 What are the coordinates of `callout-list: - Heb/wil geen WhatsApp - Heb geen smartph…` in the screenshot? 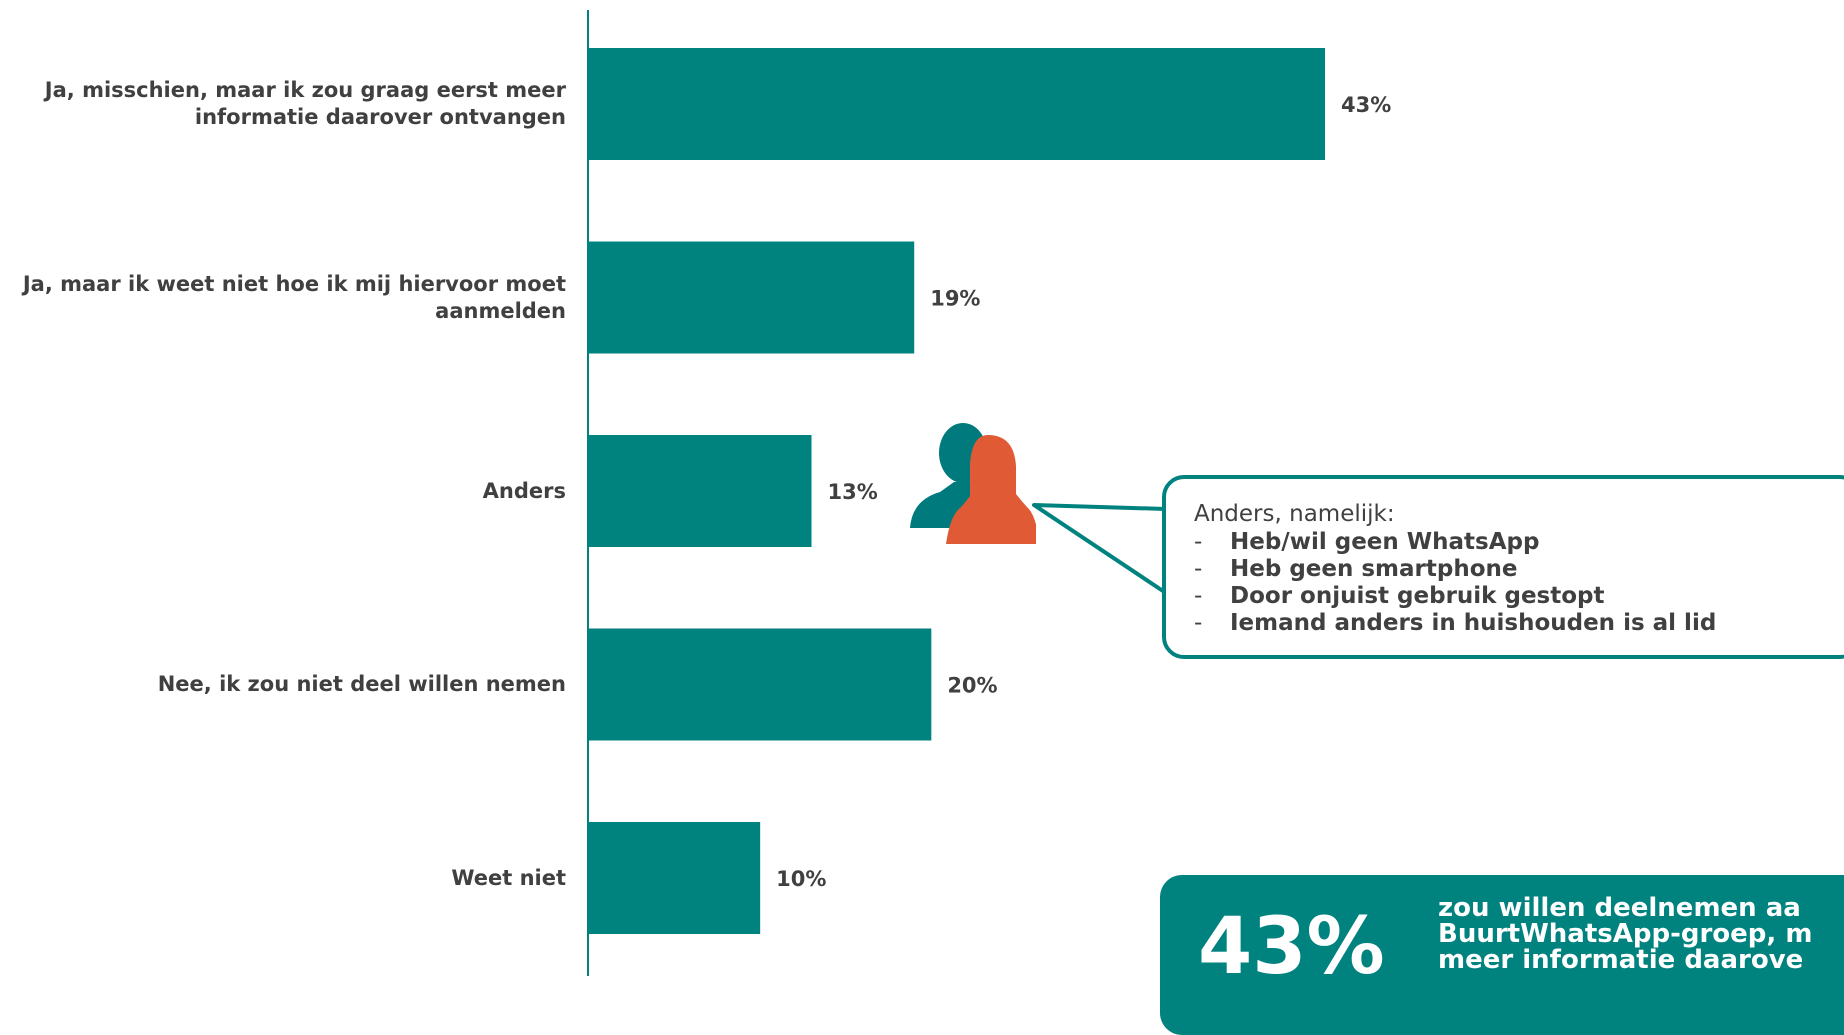 It's located at (1455, 583).